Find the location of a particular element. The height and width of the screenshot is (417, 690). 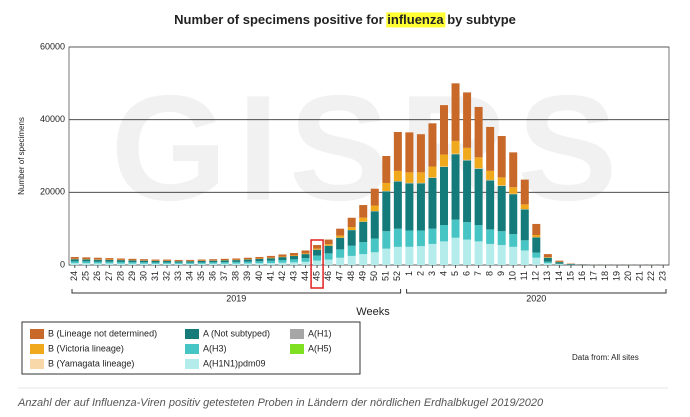

x-tick-label: 25 is located at coordinates (86, 276).